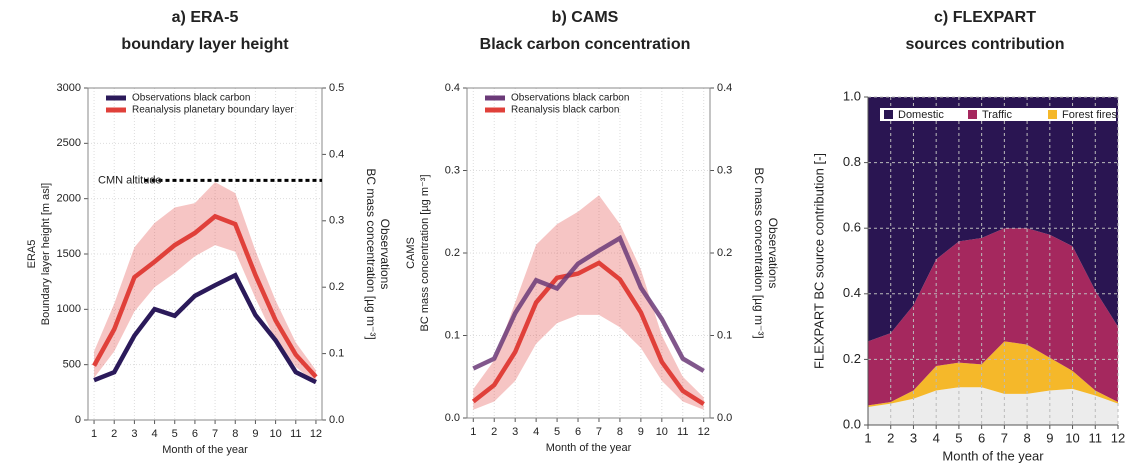 This screenshot has height=466, width=1127. I want to click on y-axis-label: BC mass concentration [µg m⁻³], so click(425, 252).